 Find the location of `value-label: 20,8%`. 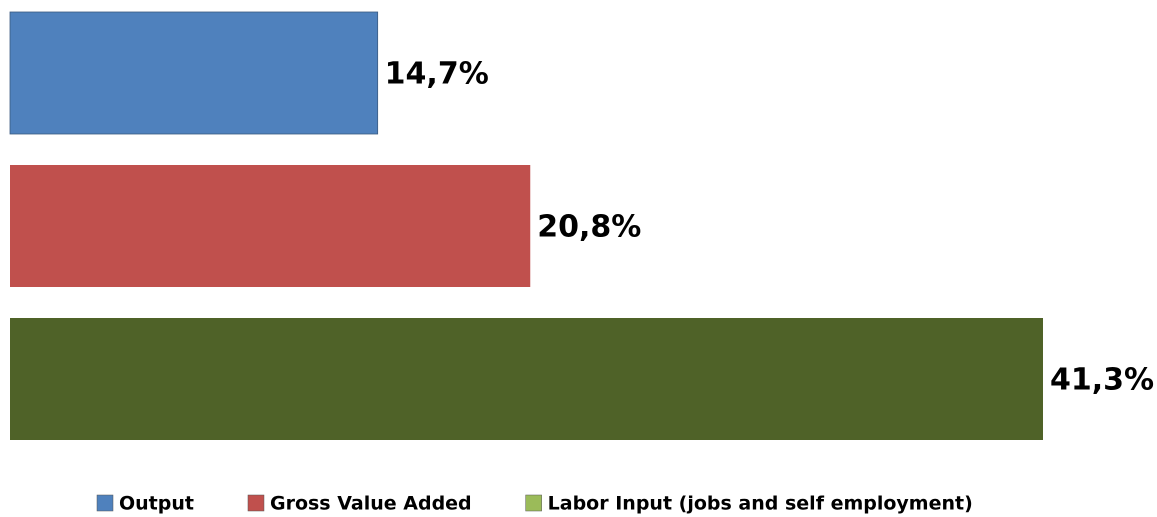

value-label: 20,8% is located at coordinates (589, 227).